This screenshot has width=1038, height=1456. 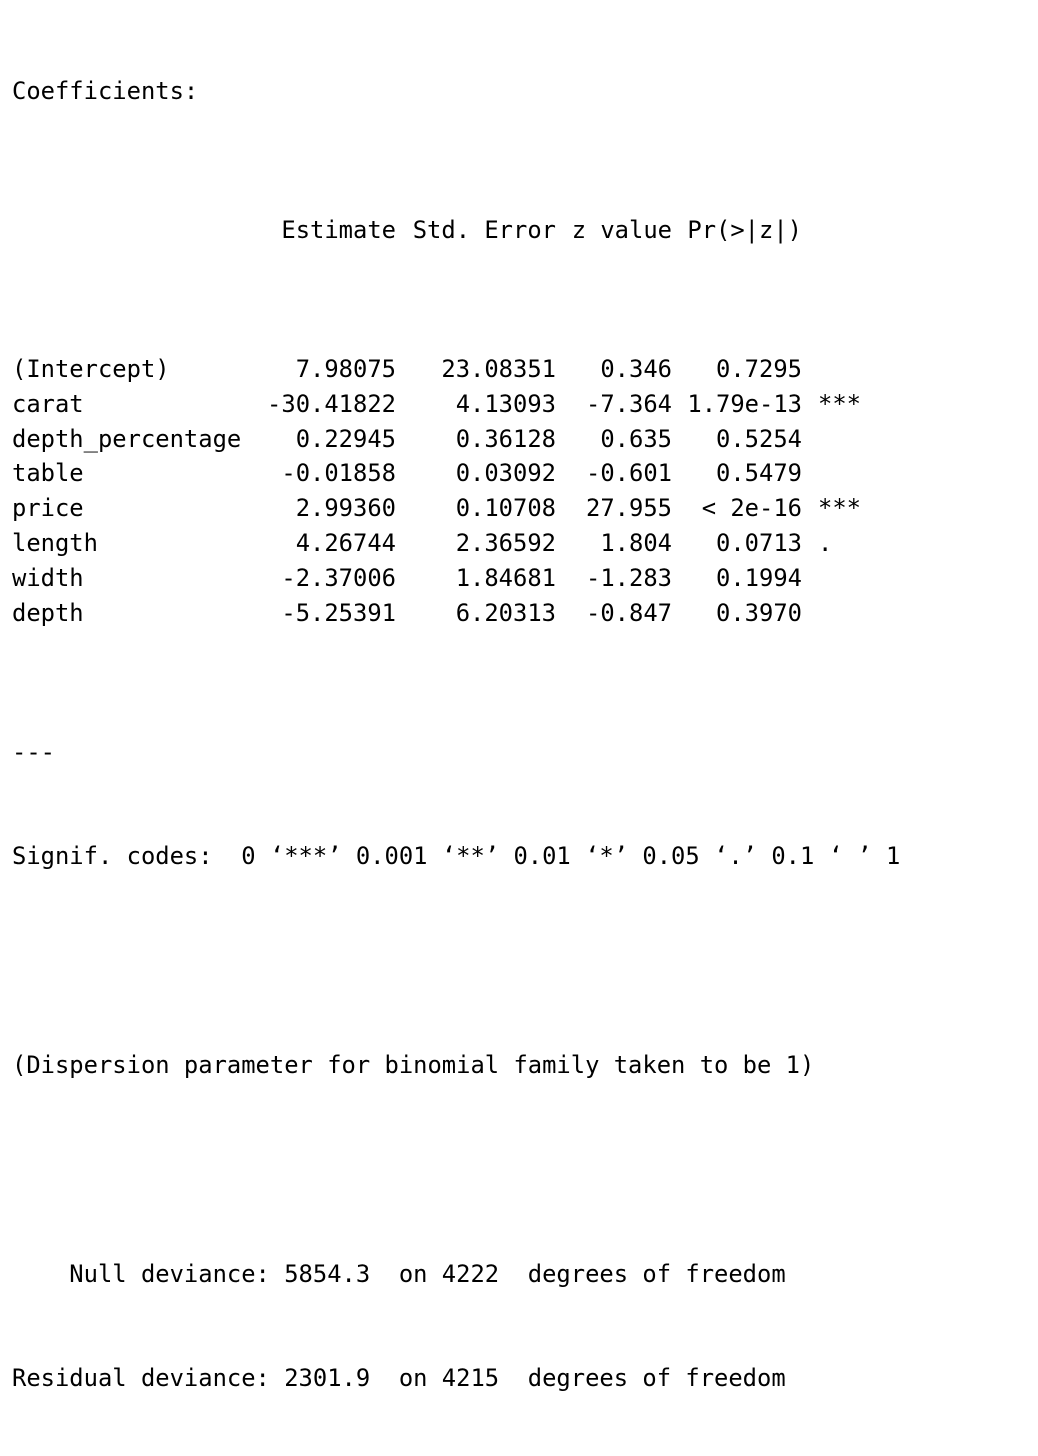 What do you see at coordinates (505, 403) in the screenshot?
I see `coef-std-error: 4.13093` at bounding box center [505, 403].